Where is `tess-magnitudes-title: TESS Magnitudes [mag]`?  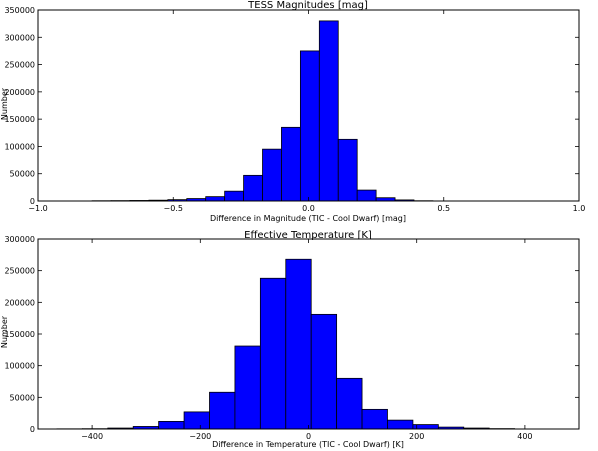
tess-magnitudes-title: TESS Magnitudes [mag] is located at coordinates (307, 5).